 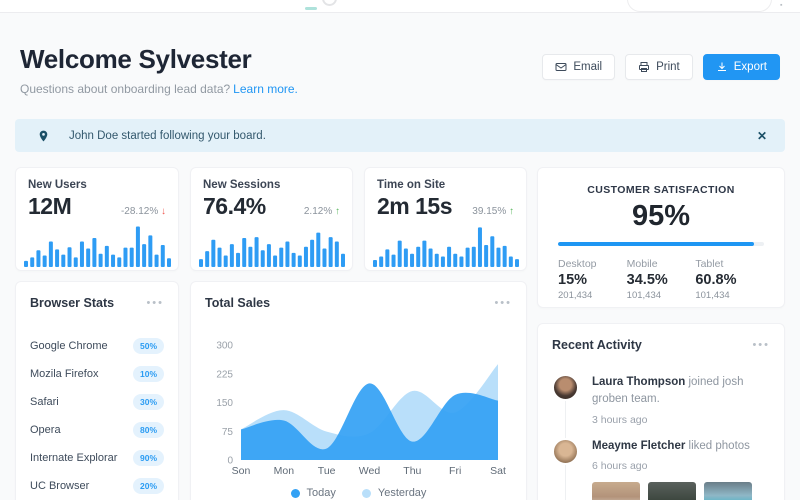 I want to click on notification-banner: John Doe started following your board. ✕, so click(x=400, y=135).